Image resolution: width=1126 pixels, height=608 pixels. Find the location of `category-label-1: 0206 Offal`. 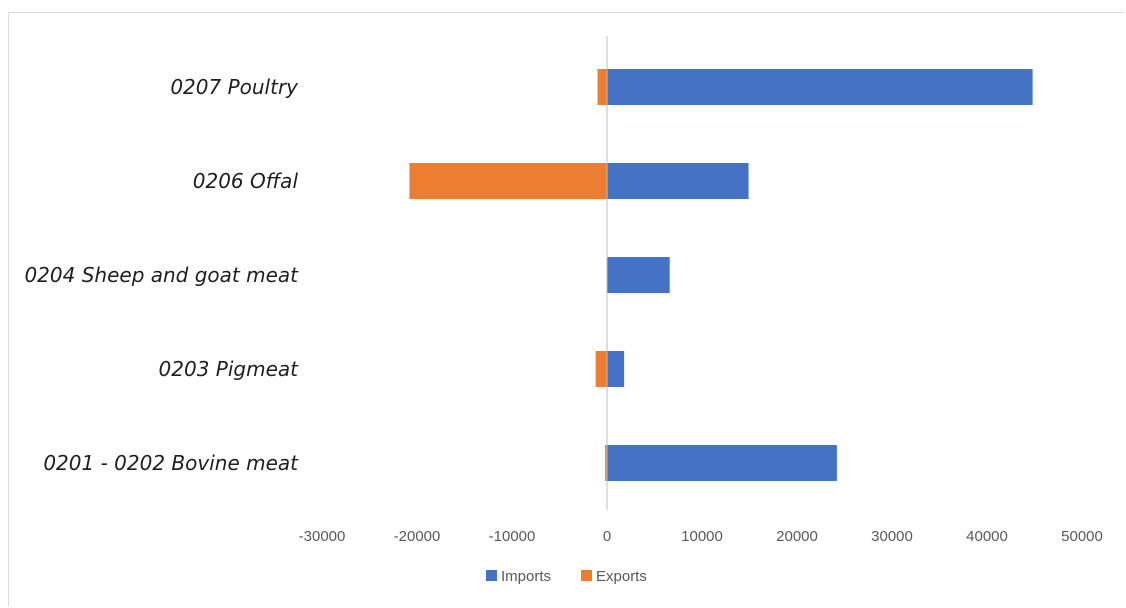

category-label-1: 0206 Offal is located at coordinates (246, 181).